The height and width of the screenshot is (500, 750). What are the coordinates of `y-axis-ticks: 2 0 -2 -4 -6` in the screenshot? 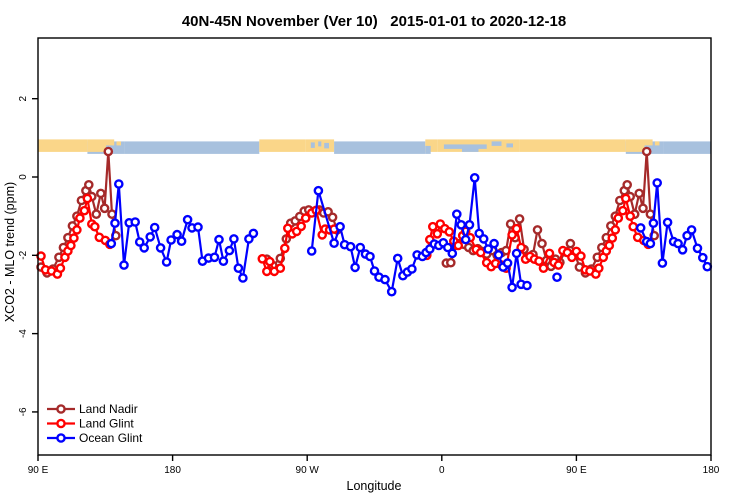 It's located at (28, 255).